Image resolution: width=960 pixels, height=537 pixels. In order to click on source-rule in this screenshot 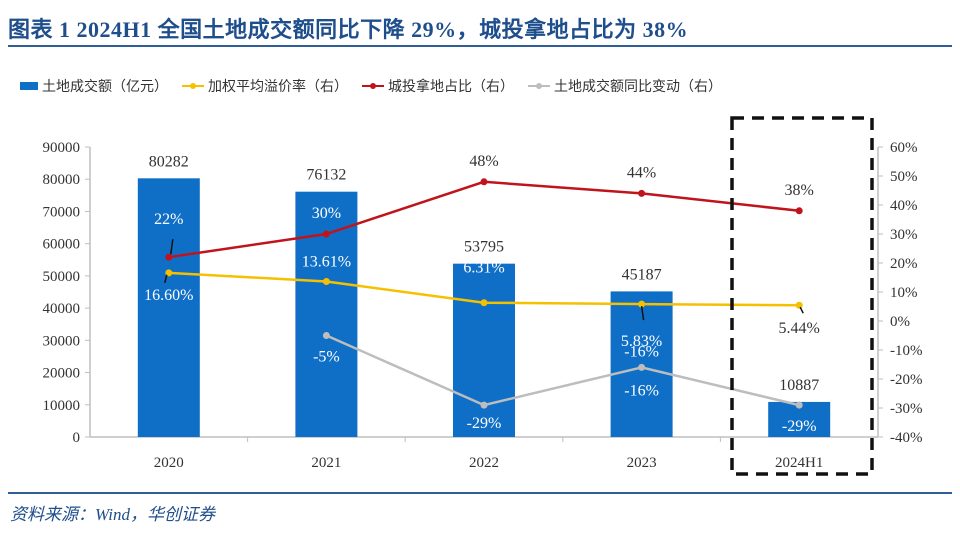, I will do `click(480, 493)`.